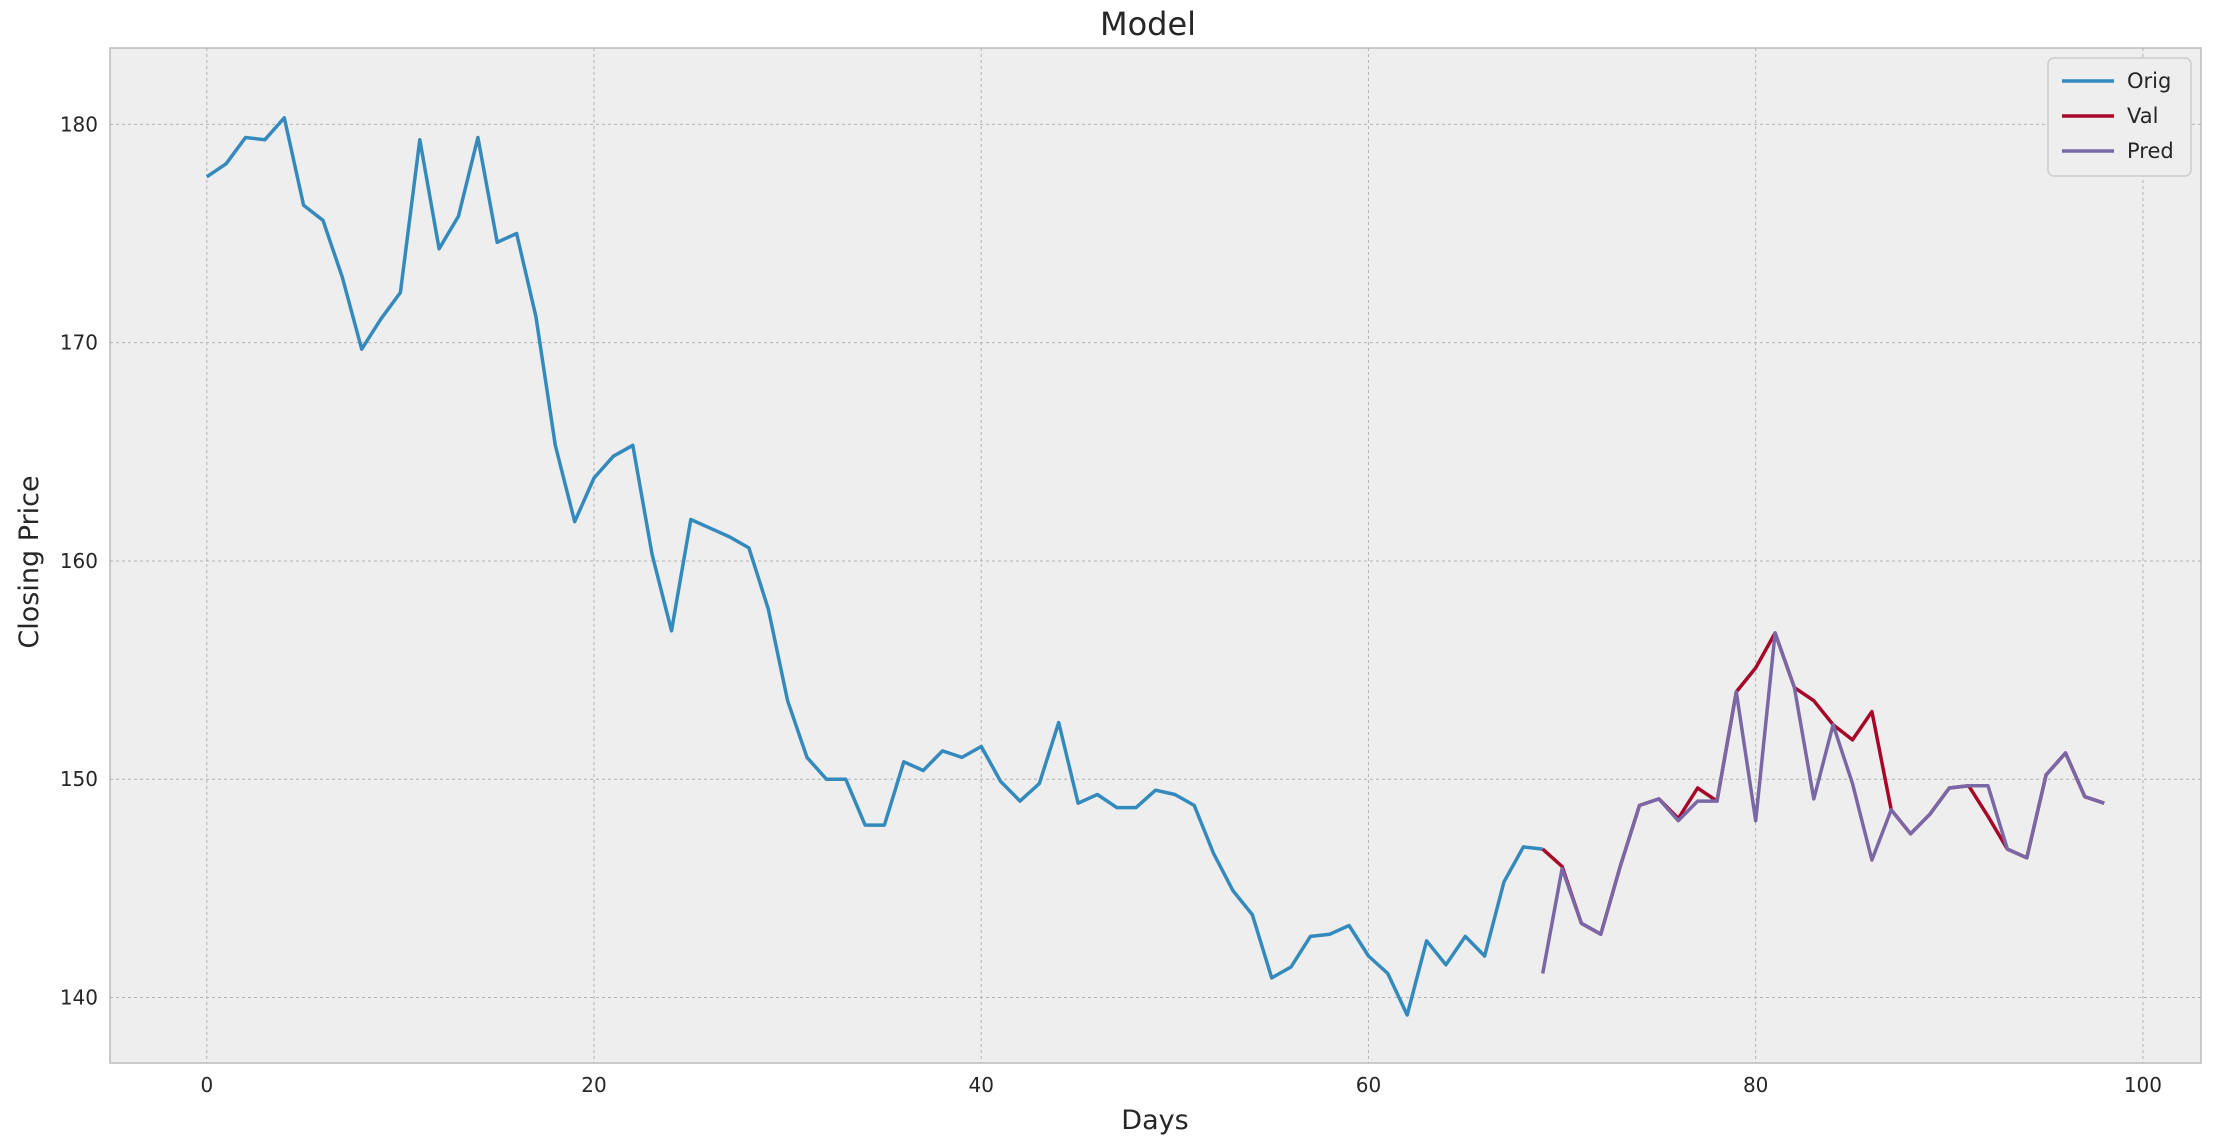  I want to click on x-tick-label: 60, so click(1368, 1085).